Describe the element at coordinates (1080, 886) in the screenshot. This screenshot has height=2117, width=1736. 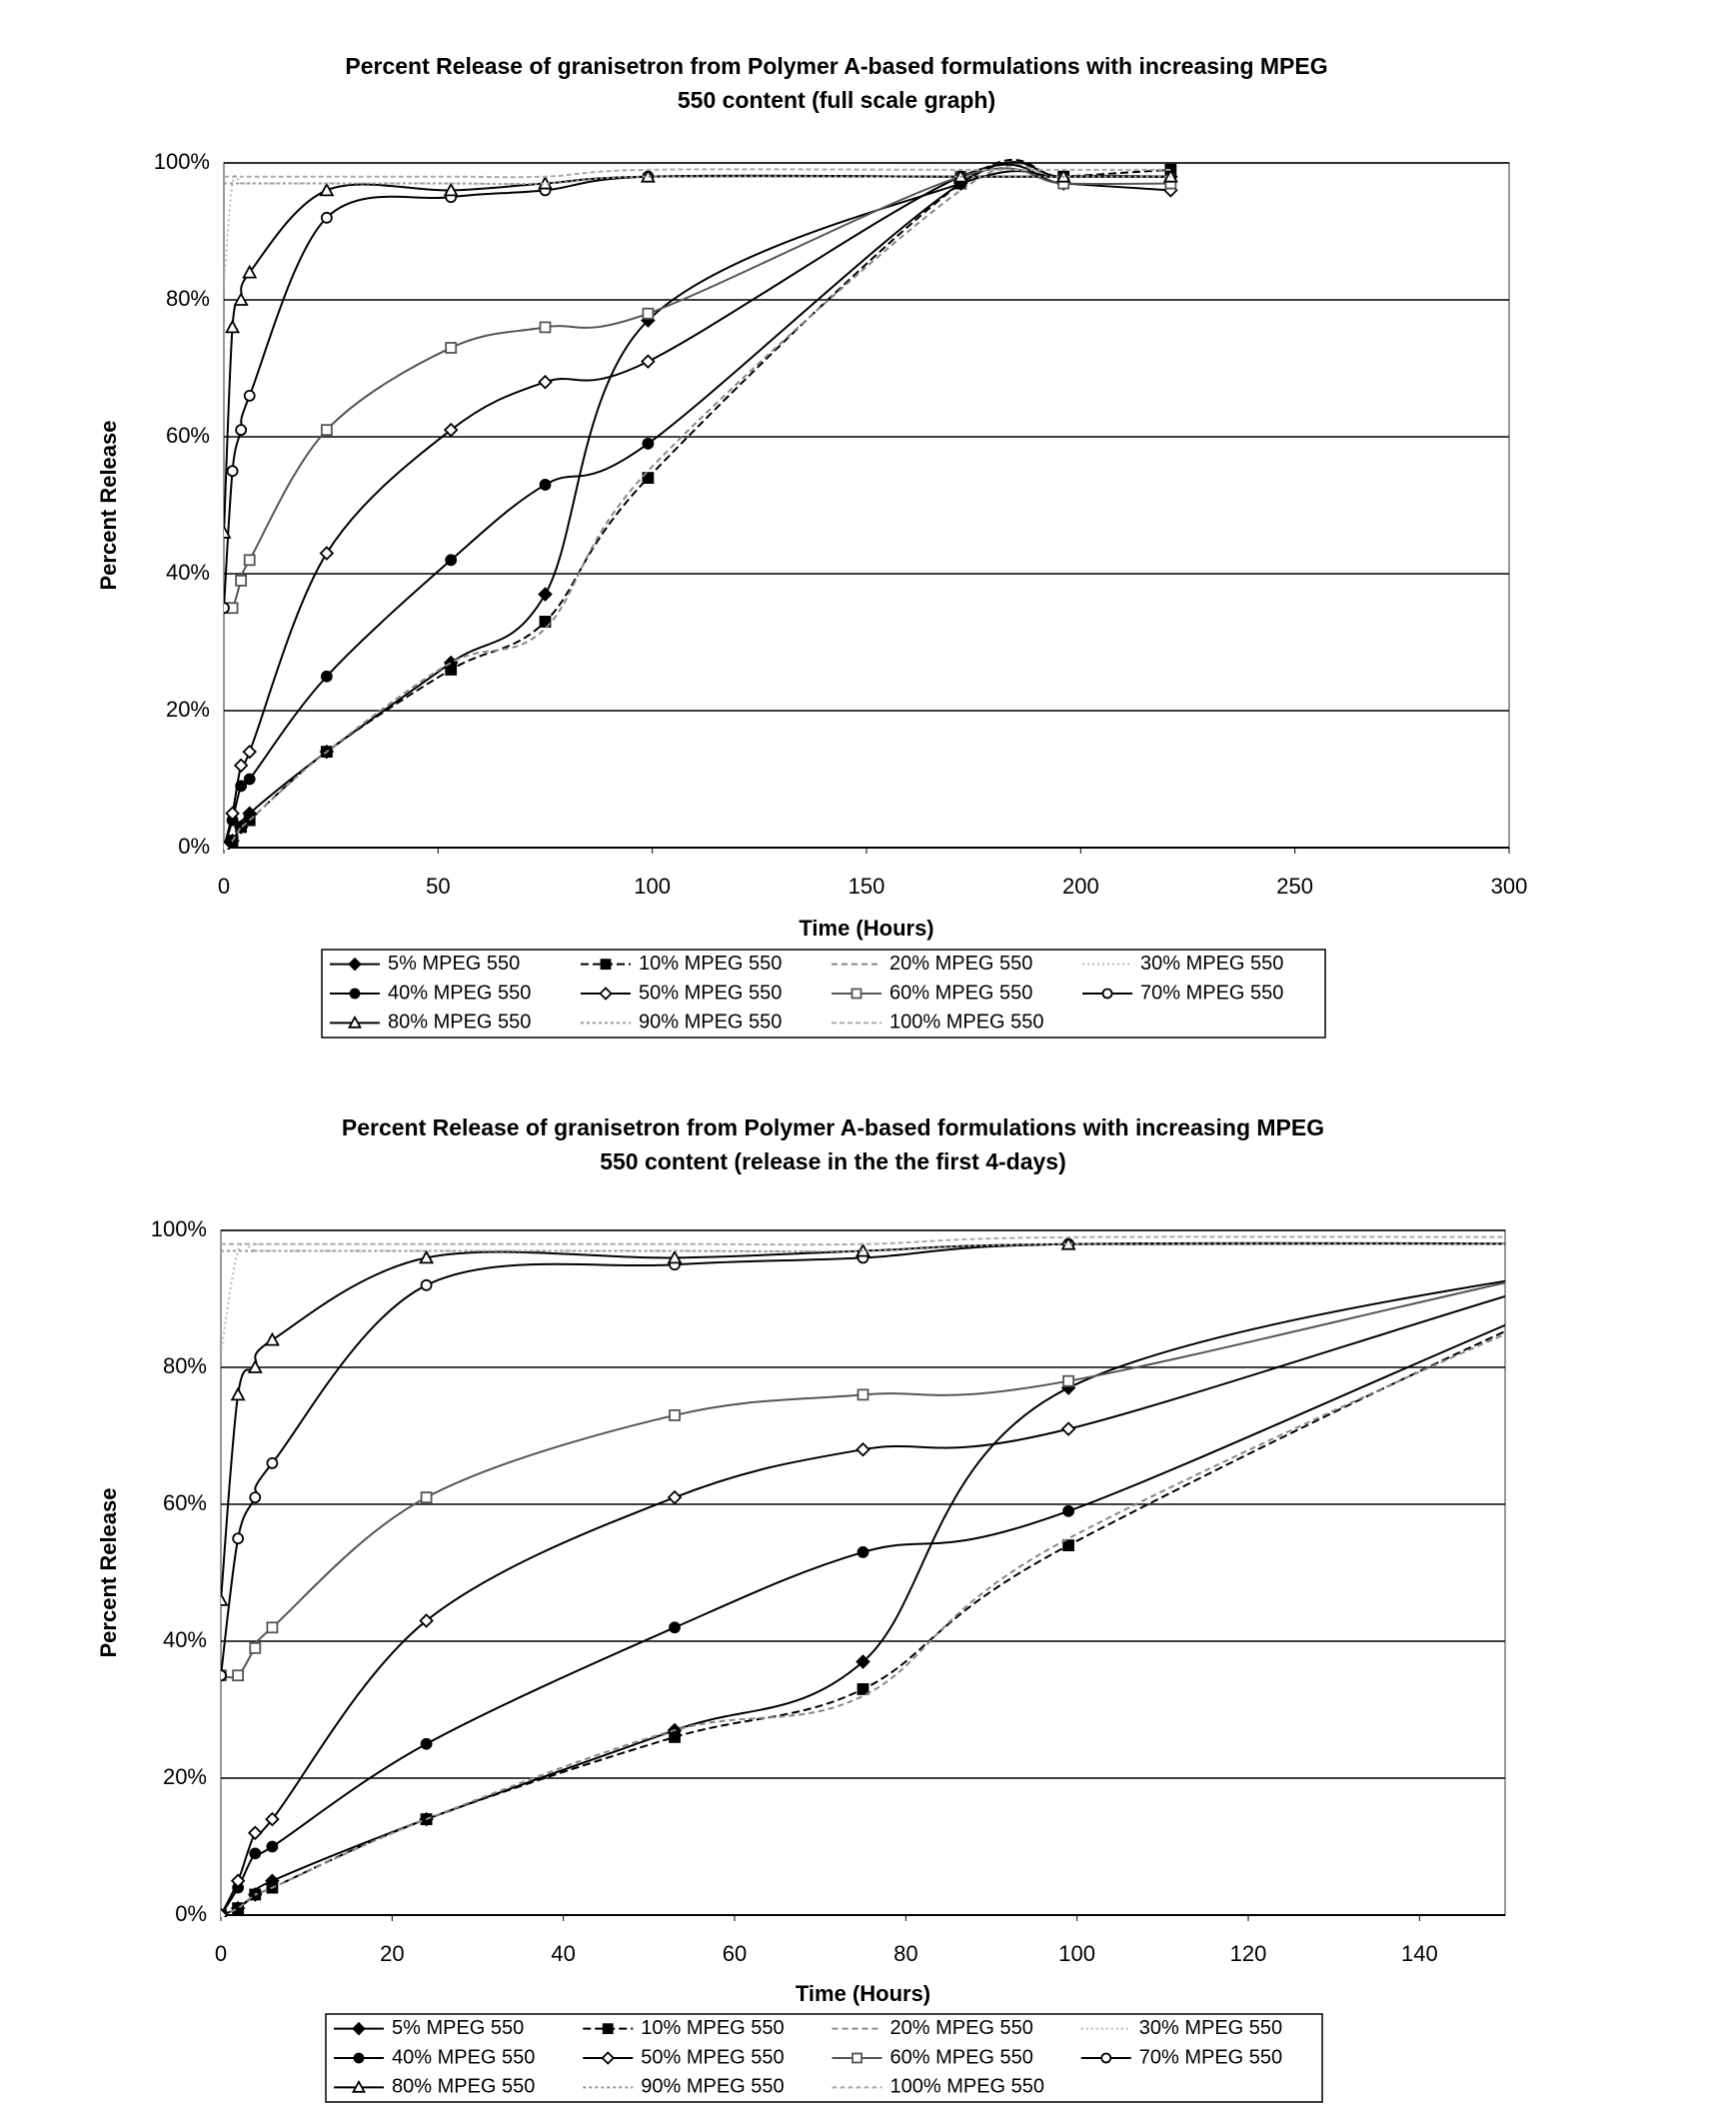
I see `x-tick-label: 200` at that location.